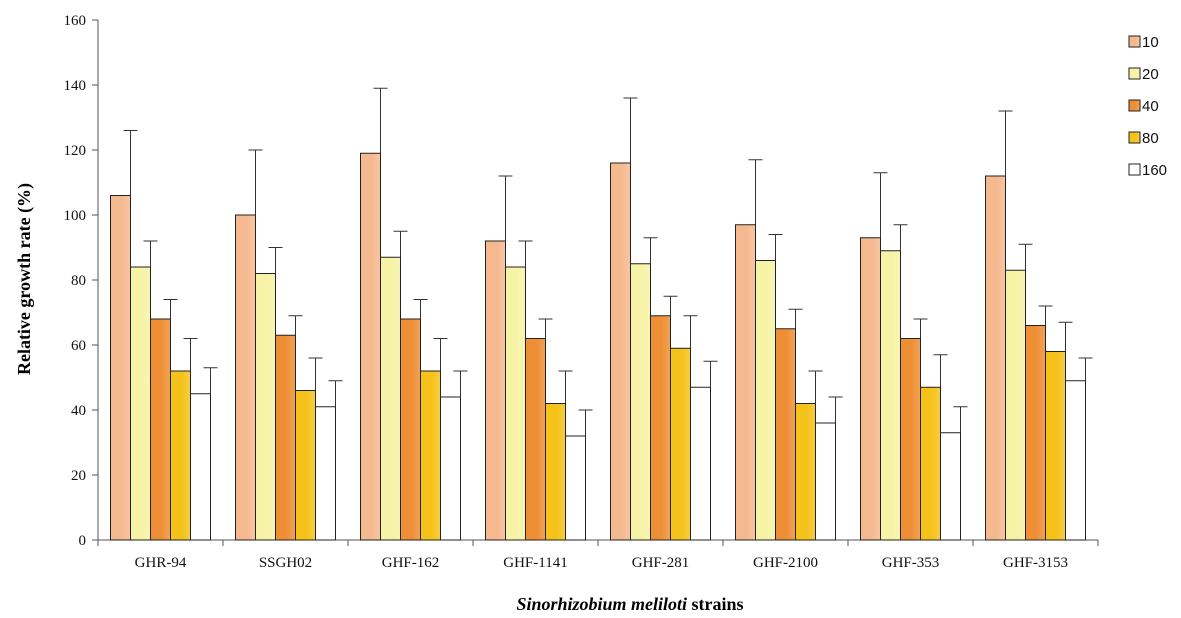  I want to click on x-axis-title-italic: Sinorhizobium meliloti, so click(601, 604).